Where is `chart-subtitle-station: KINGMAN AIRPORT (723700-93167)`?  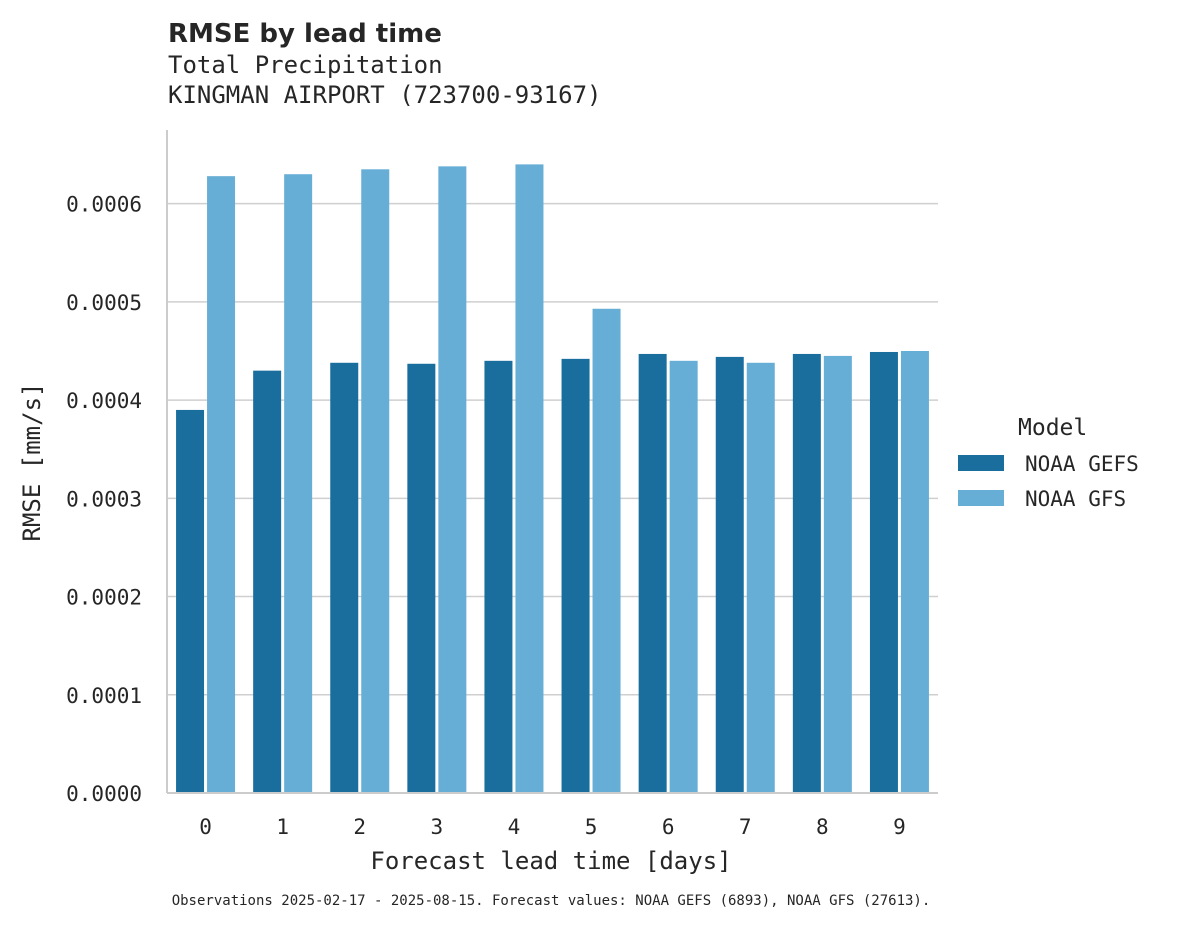 chart-subtitle-station: KINGMAN AIRPORT (723700-93167) is located at coordinates (384, 95).